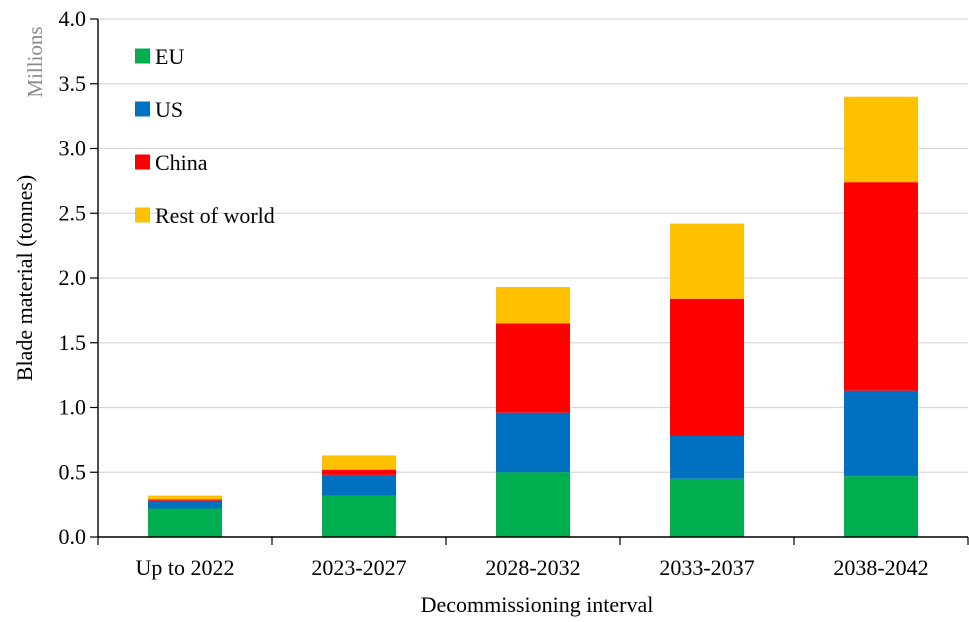  I want to click on x-axis-title: Decommissioning interval, so click(537, 604).